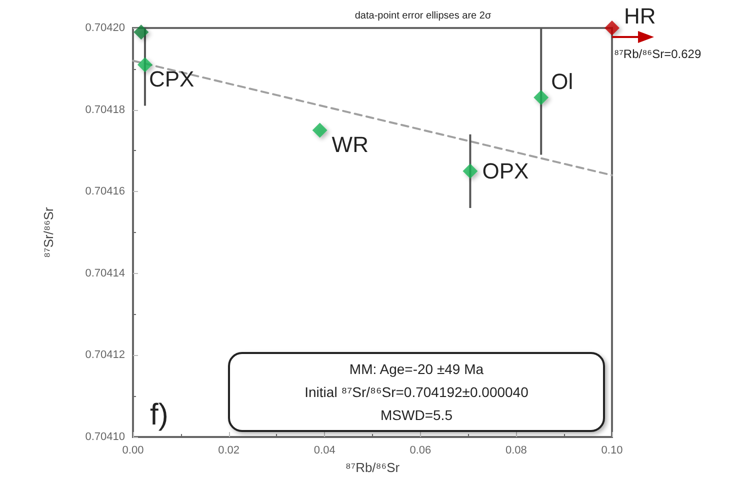 This screenshot has width=743, height=481. I want to click on text: data-point error ellipses are 2σ, so click(423, 16).